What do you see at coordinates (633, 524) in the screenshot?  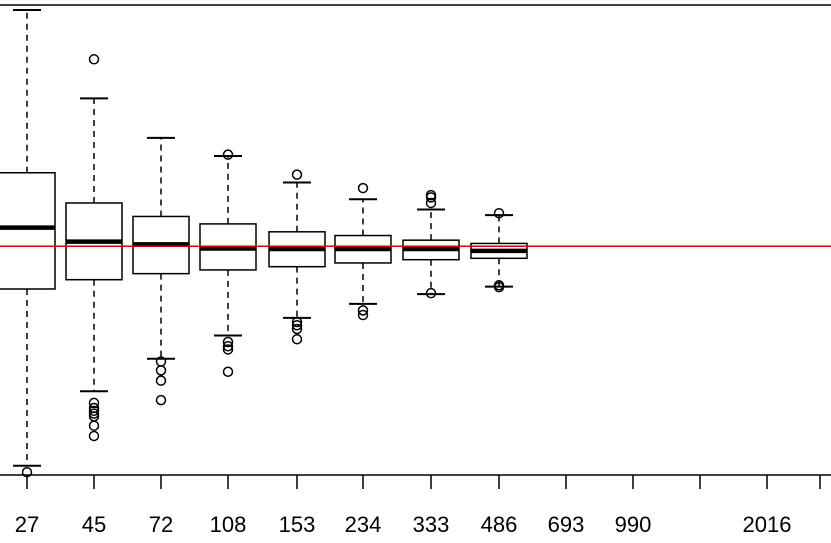 I see `x-tick-label: 990` at bounding box center [633, 524].